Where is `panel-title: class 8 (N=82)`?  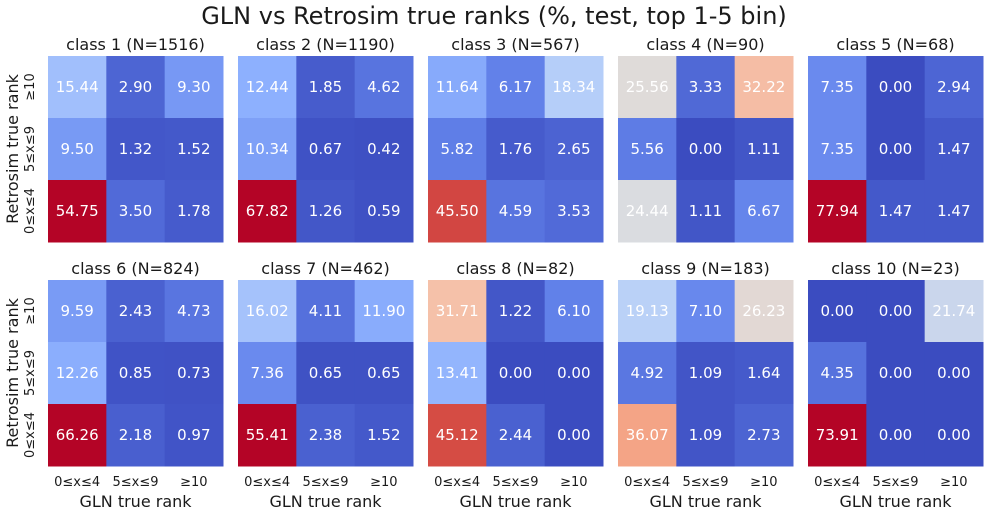
panel-title: class 8 (N=82) is located at coordinates (515, 268).